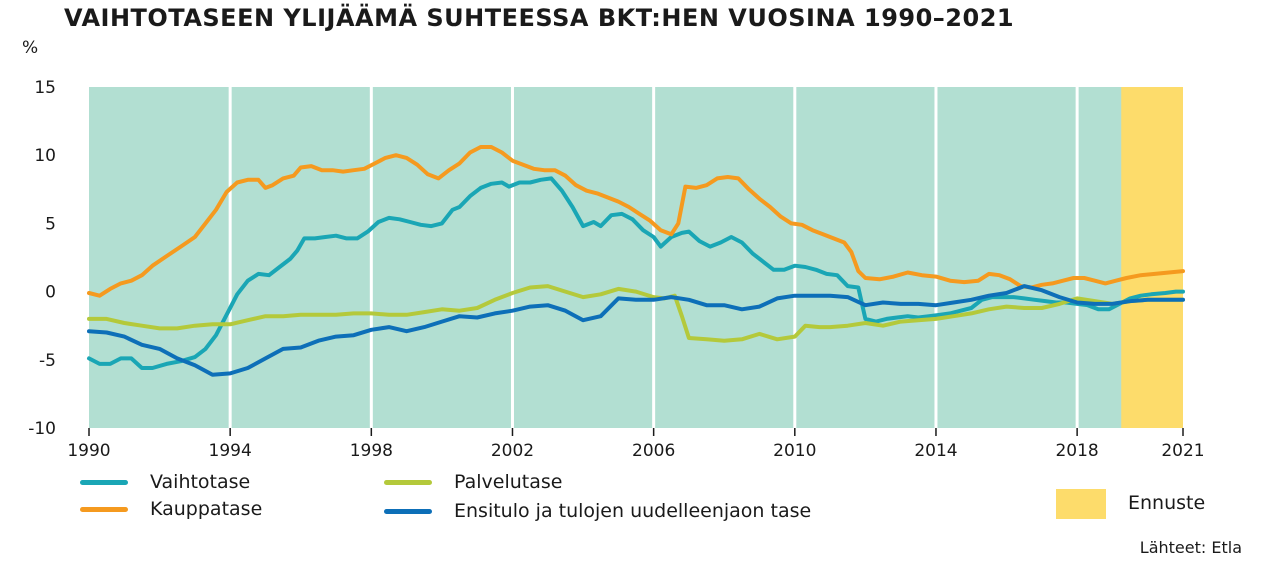 The height and width of the screenshot is (575, 1280). Describe the element at coordinates (88, 451) in the screenshot. I see `x-tick-label-1990: 1990` at that location.